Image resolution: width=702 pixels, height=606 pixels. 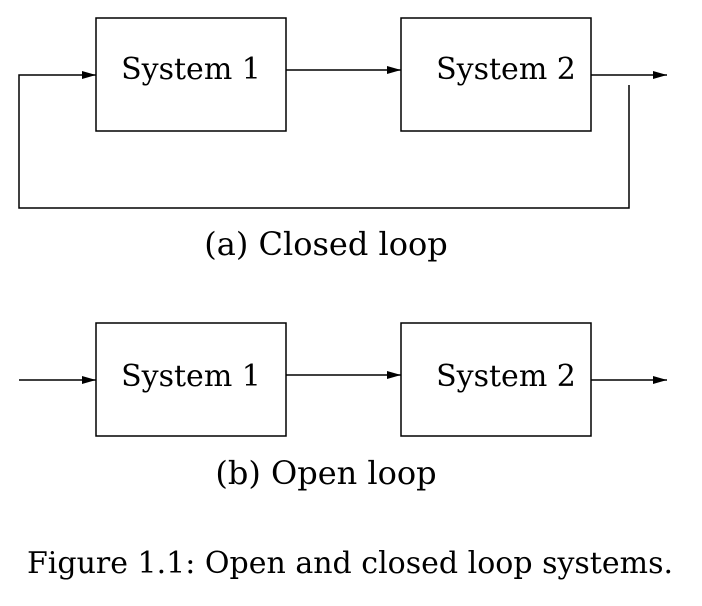 What do you see at coordinates (191, 69) in the screenshot?
I see `closed-loop-system1-label: System 1` at bounding box center [191, 69].